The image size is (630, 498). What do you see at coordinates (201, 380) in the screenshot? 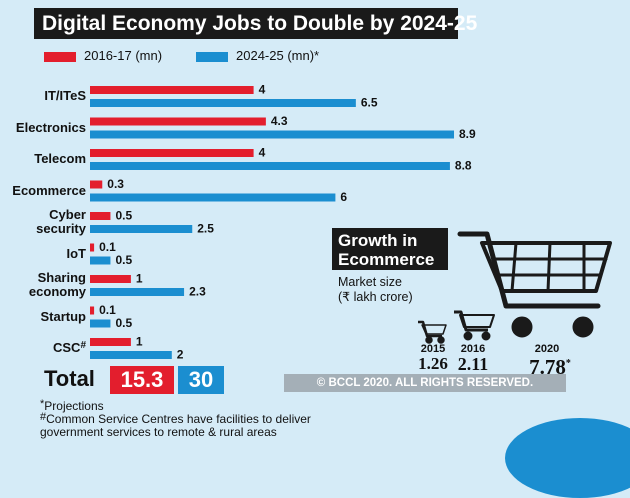
I see `total-2024-25: 30` at bounding box center [201, 380].